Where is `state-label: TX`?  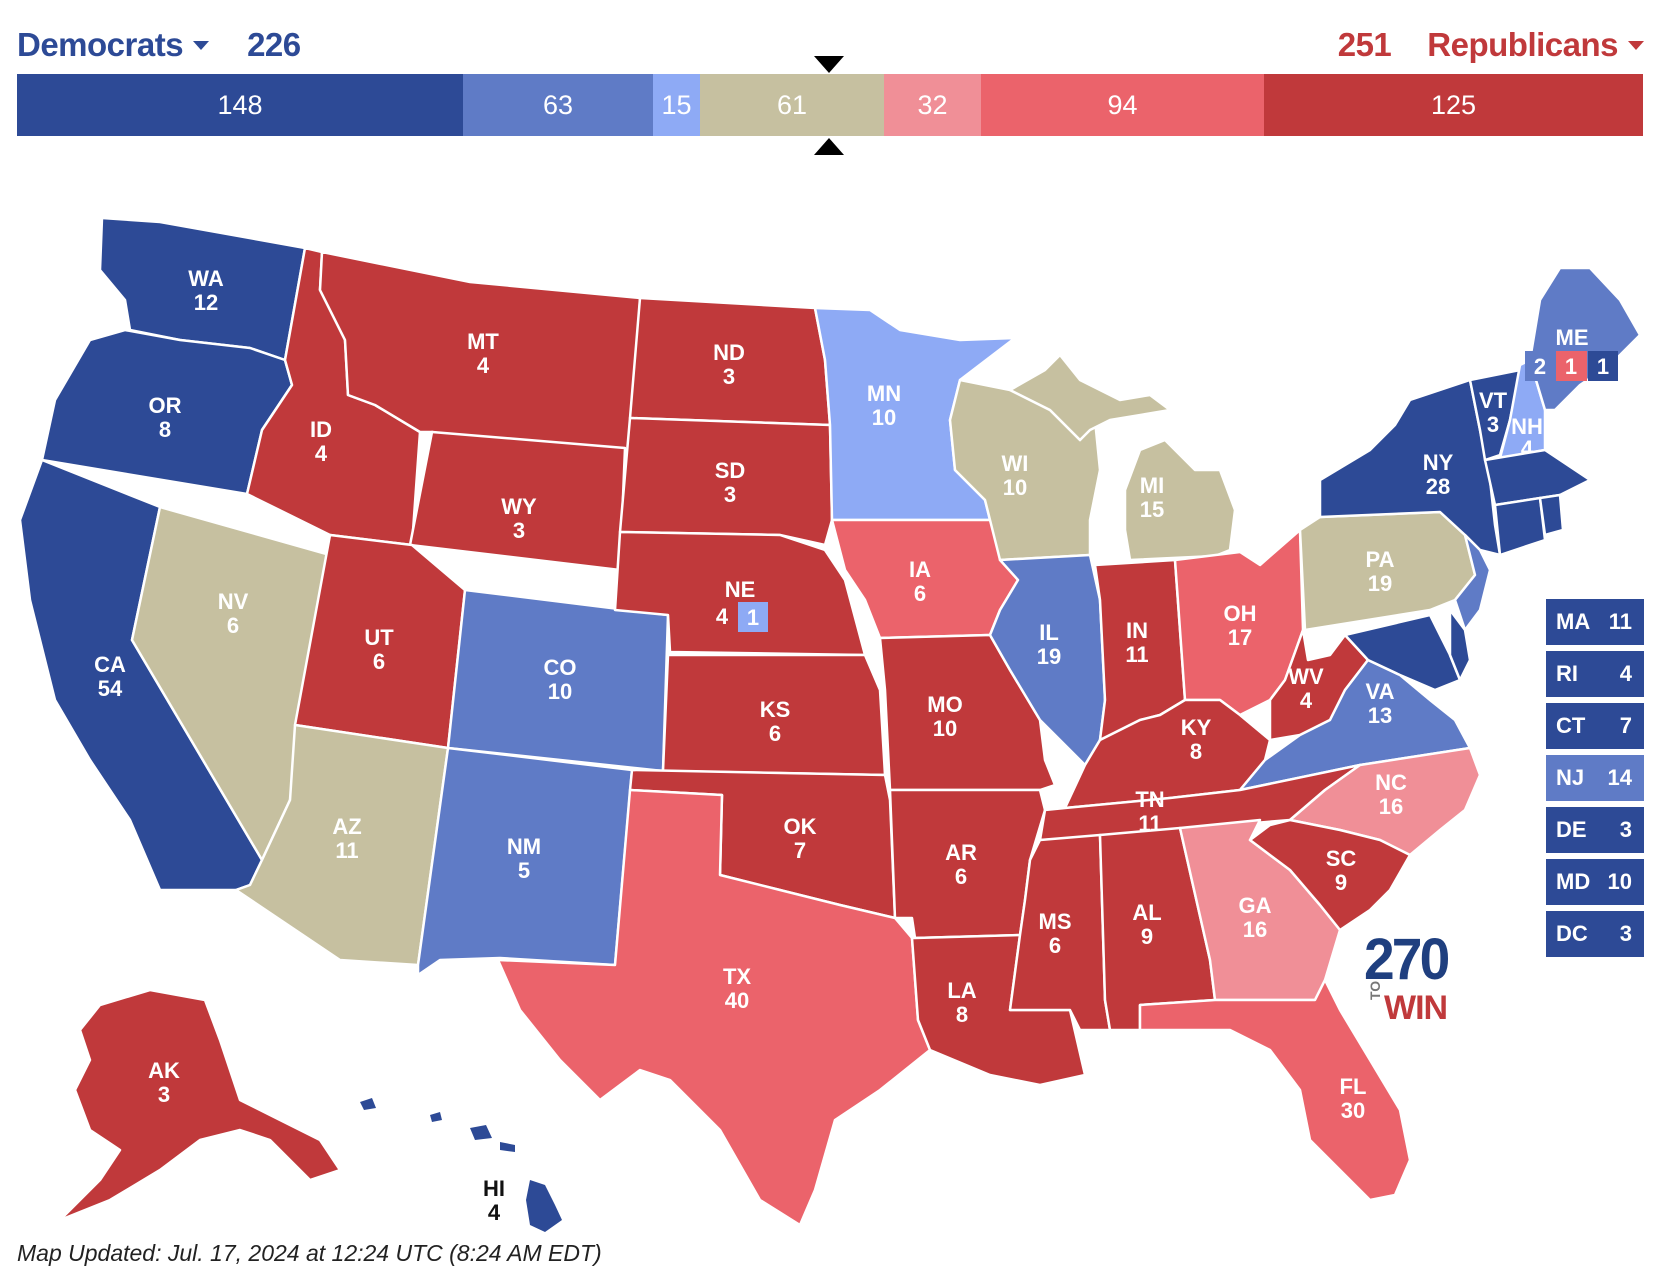
state-label: TX is located at coordinates (737, 976).